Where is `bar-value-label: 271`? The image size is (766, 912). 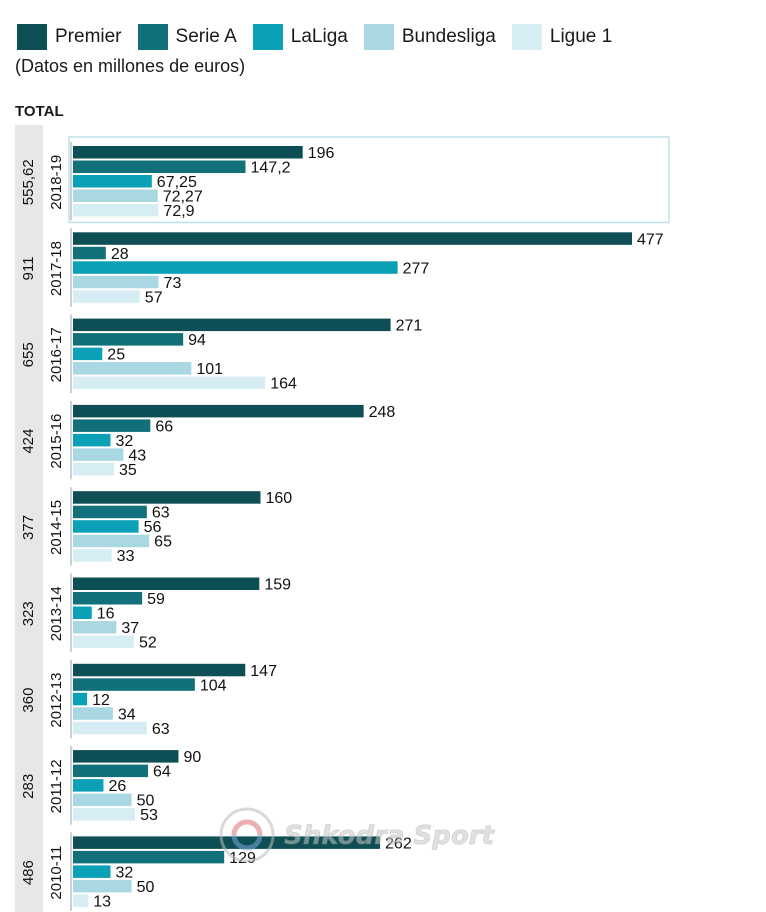 bar-value-label: 271 is located at coordinates (409, 326).